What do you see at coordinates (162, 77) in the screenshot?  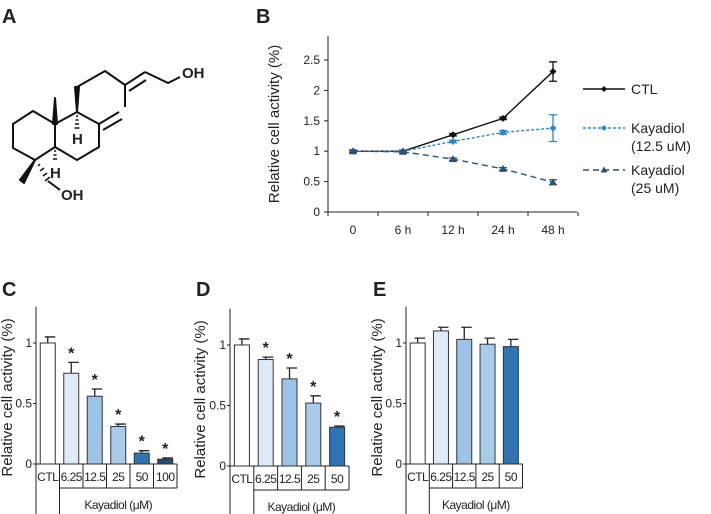 I see `side-chain-ch2oh` at bounding box center [162, 77].